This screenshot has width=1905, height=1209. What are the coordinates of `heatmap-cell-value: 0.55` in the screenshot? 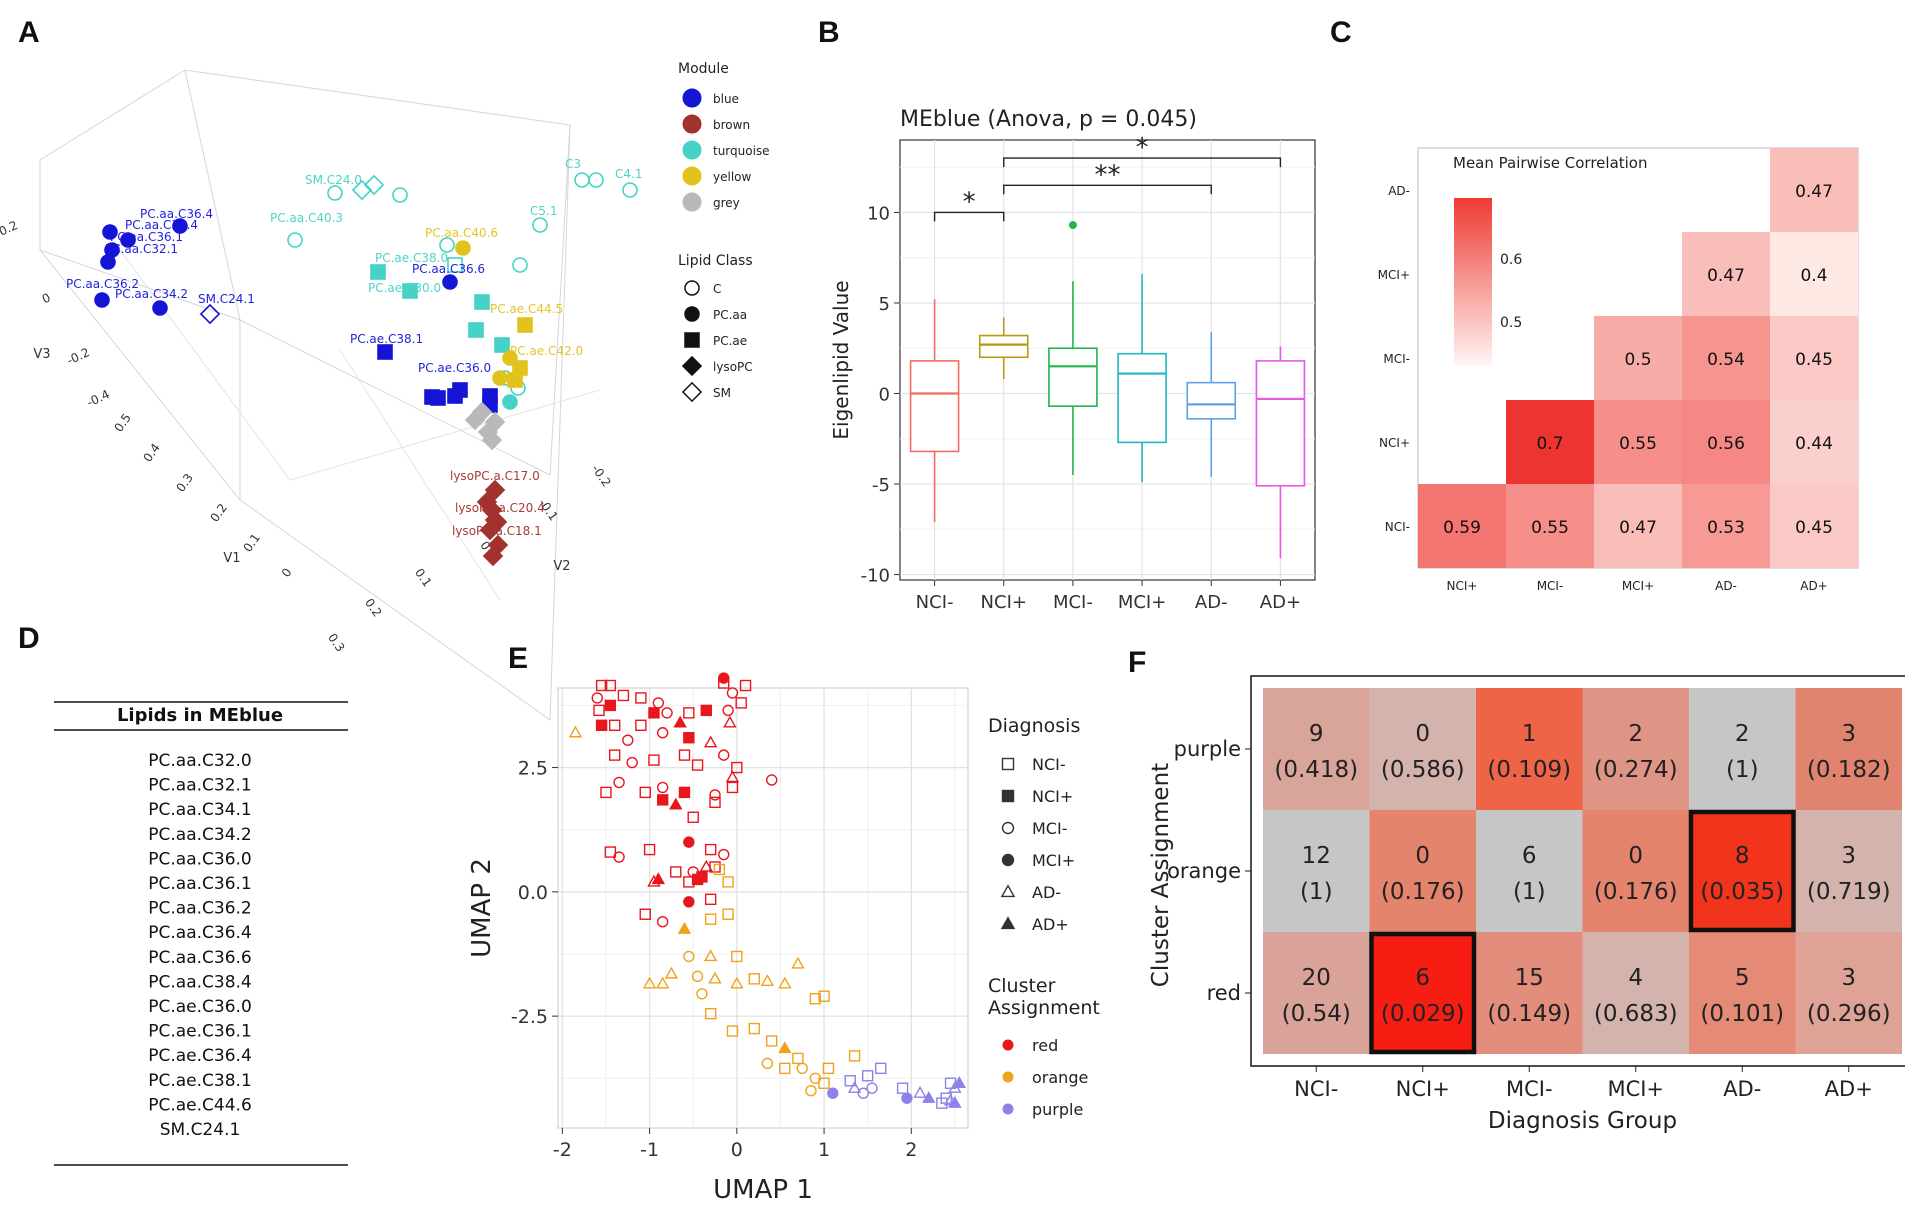 It's located at (1550, 528).